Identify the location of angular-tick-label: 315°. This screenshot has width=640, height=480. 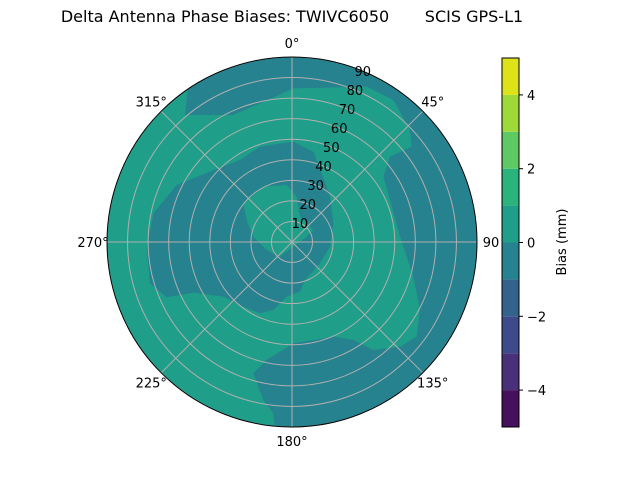
(151, 102).